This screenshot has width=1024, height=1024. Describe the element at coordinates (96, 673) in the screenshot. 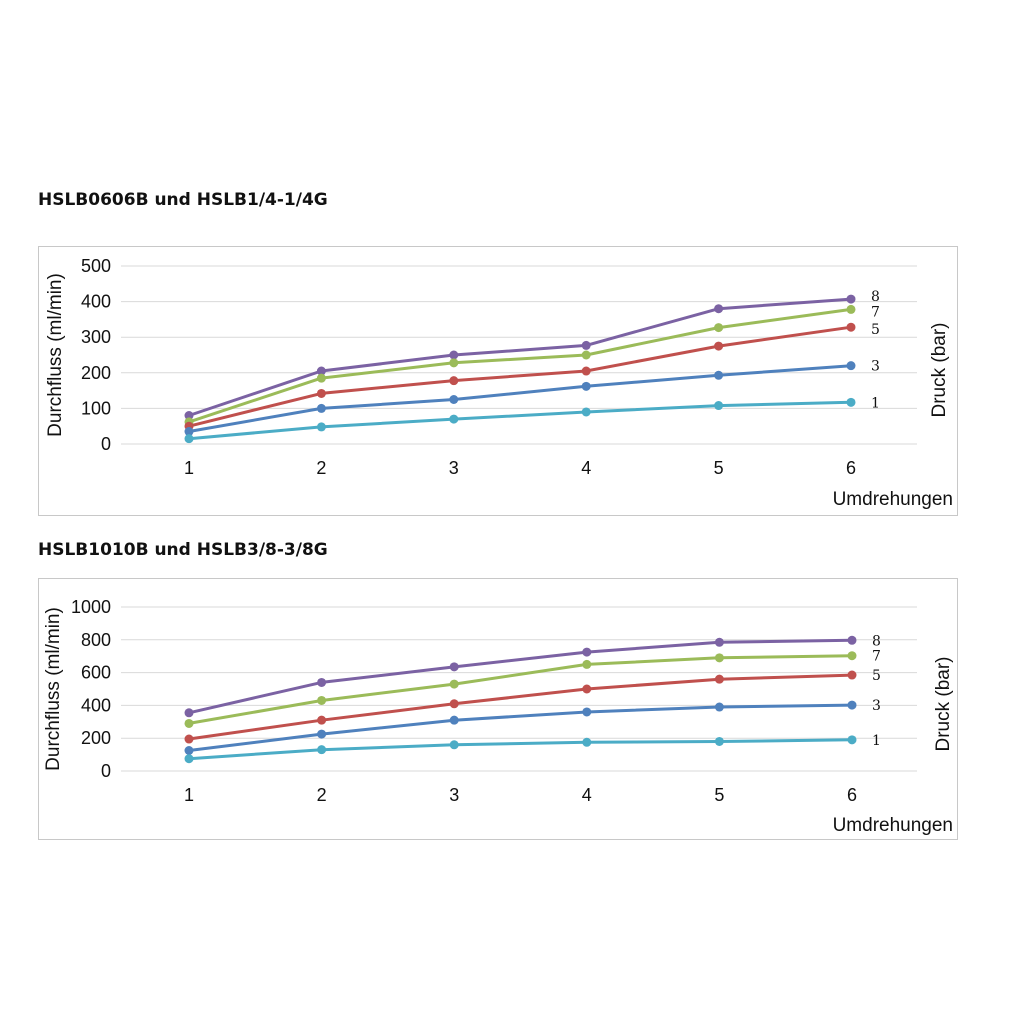

I see `y-tick-label: 600` at that location.